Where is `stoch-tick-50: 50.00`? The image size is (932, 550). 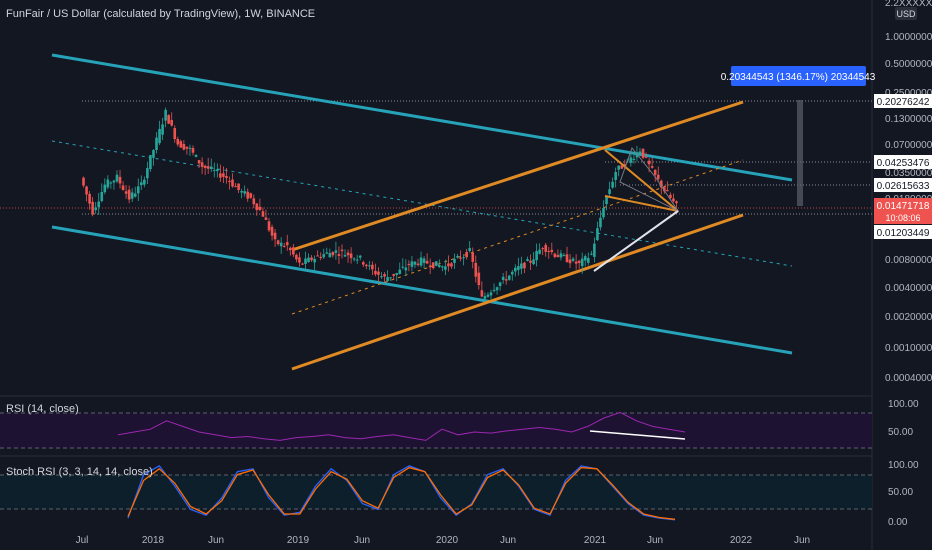
stoch-tick-50: 50.00 is located at coordinates (900, 492).